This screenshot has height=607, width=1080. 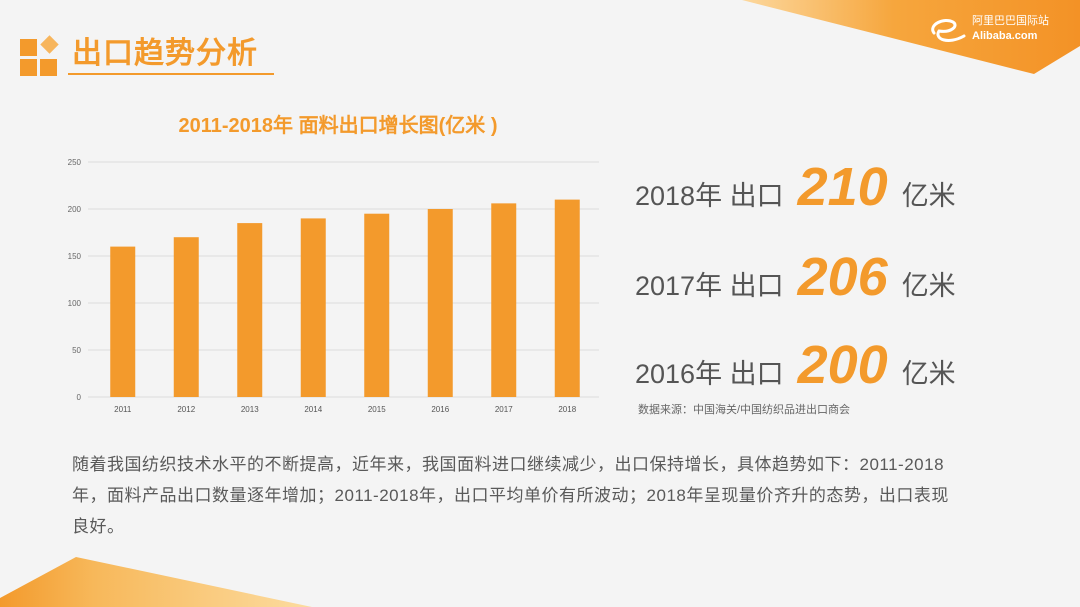 What do you see at coordinates (795, 277) in the screenshot?
I see `stat-row: 2017年 出口 206 亿米` at bounding box center [795, 277].